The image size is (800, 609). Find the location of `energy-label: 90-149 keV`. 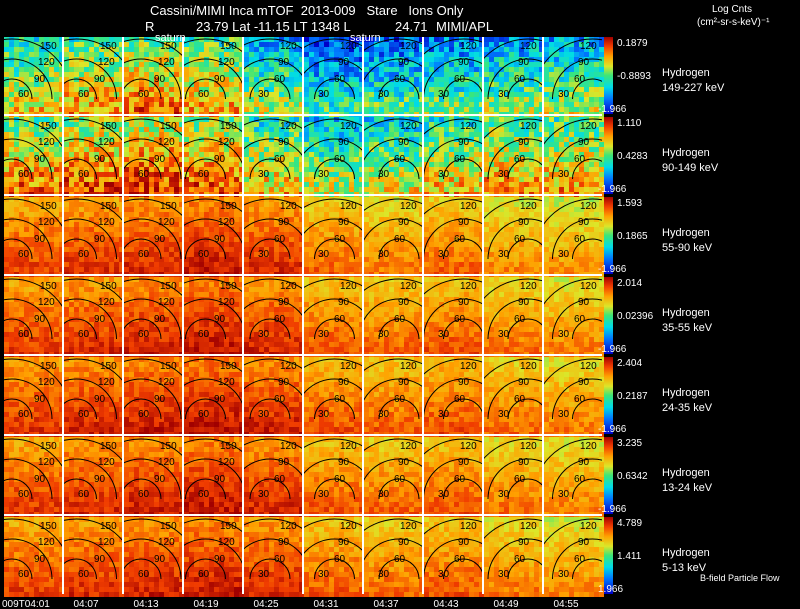

energy-label: 90-149 keV is located at coordinates (690, 168).